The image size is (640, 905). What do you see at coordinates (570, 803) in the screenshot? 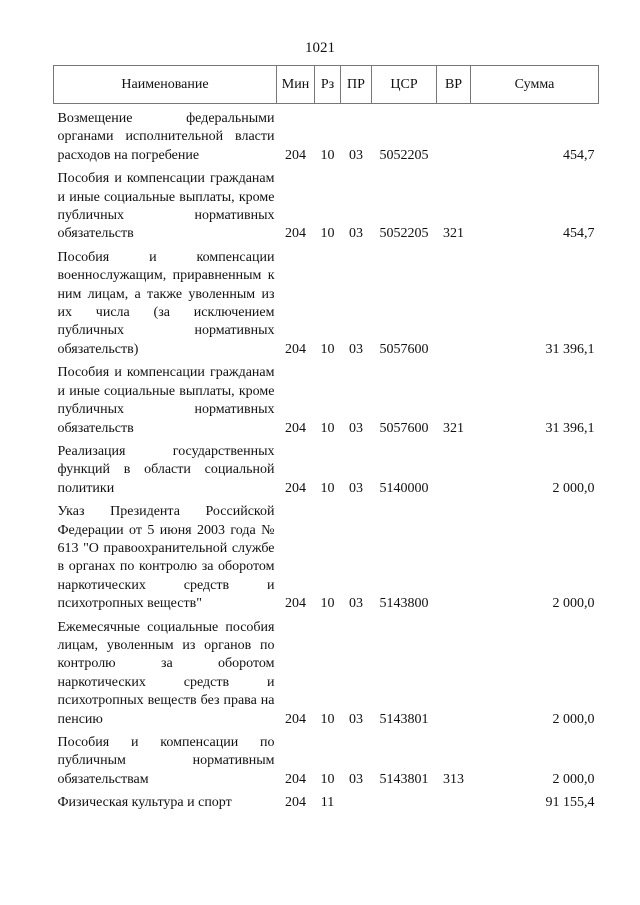
I see `cell-sum: 91 155,4` at bounding box center [570, 803].